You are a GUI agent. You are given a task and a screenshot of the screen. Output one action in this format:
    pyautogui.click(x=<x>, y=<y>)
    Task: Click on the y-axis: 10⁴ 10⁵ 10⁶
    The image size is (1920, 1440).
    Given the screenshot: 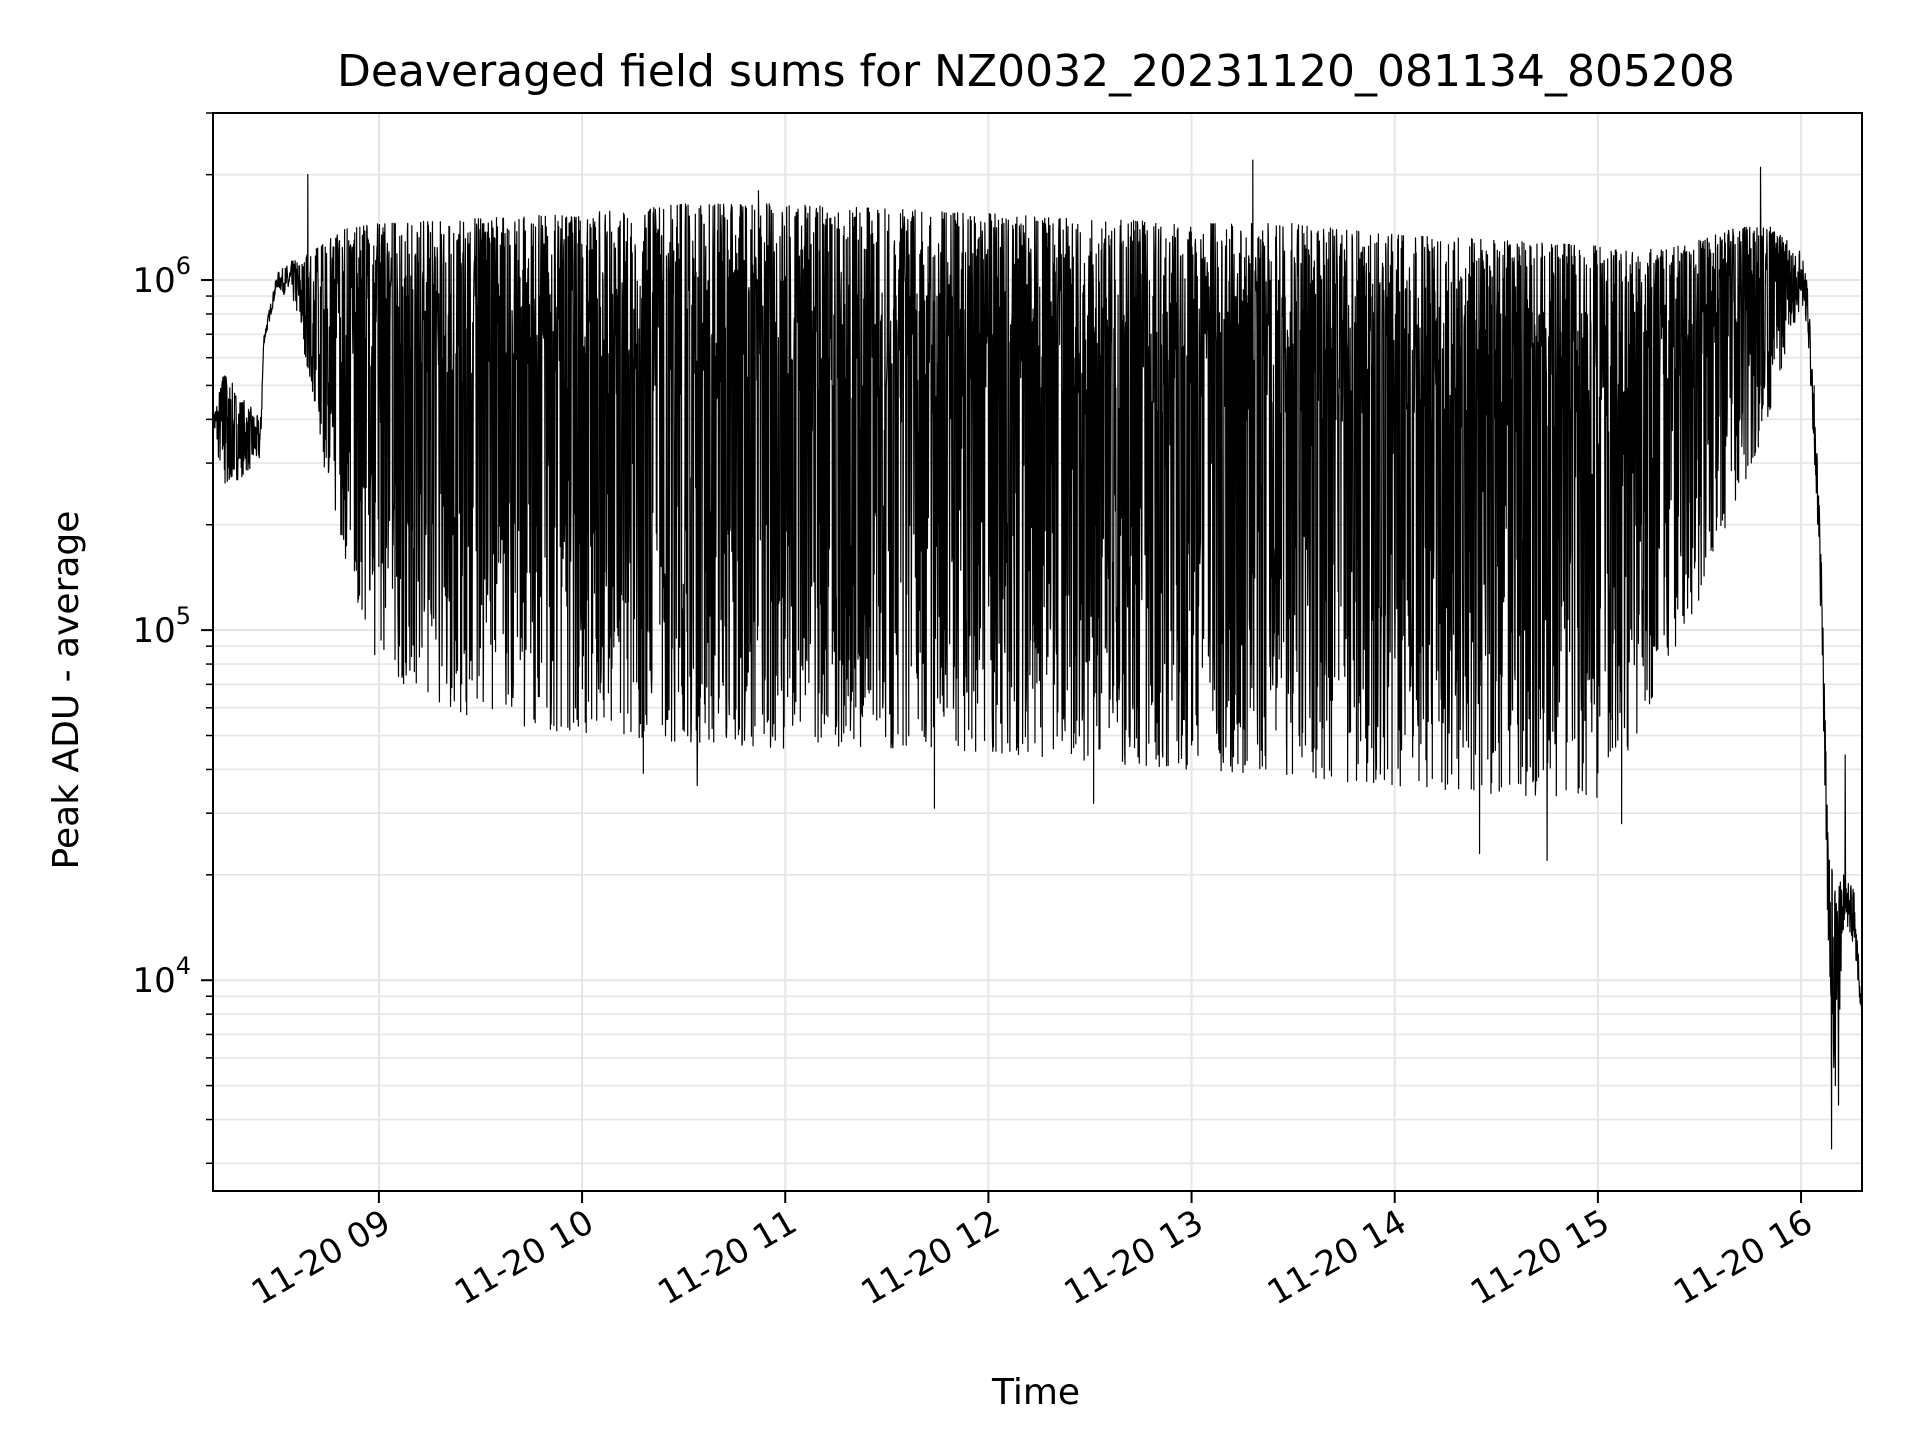 What is the action you would take?
    pyautogui.click(x=172, y=638)
    